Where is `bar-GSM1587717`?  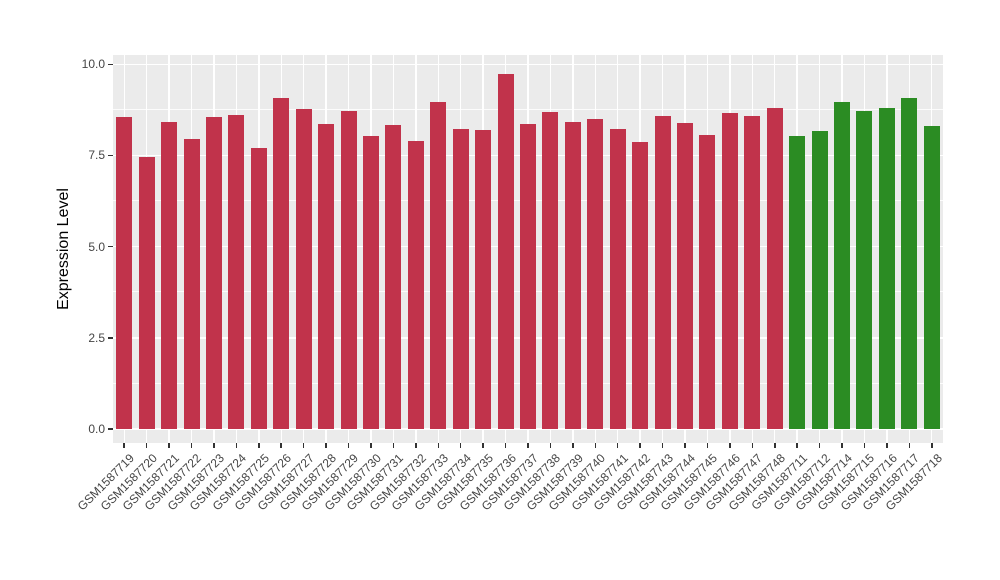
bar-GSM1587717 is located at coordinates (909, 263).